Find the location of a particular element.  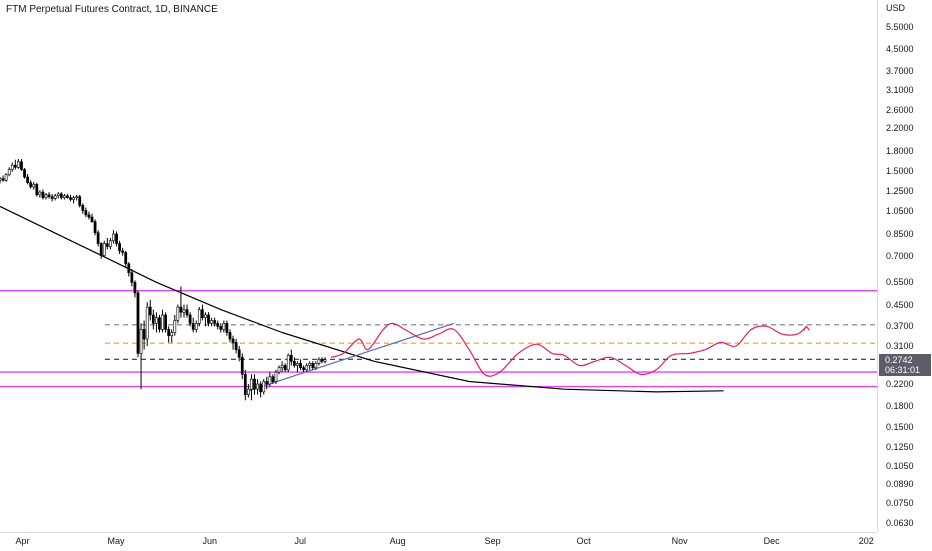

price-tick-label: 0.0890 is located at coordinates (900, 484).